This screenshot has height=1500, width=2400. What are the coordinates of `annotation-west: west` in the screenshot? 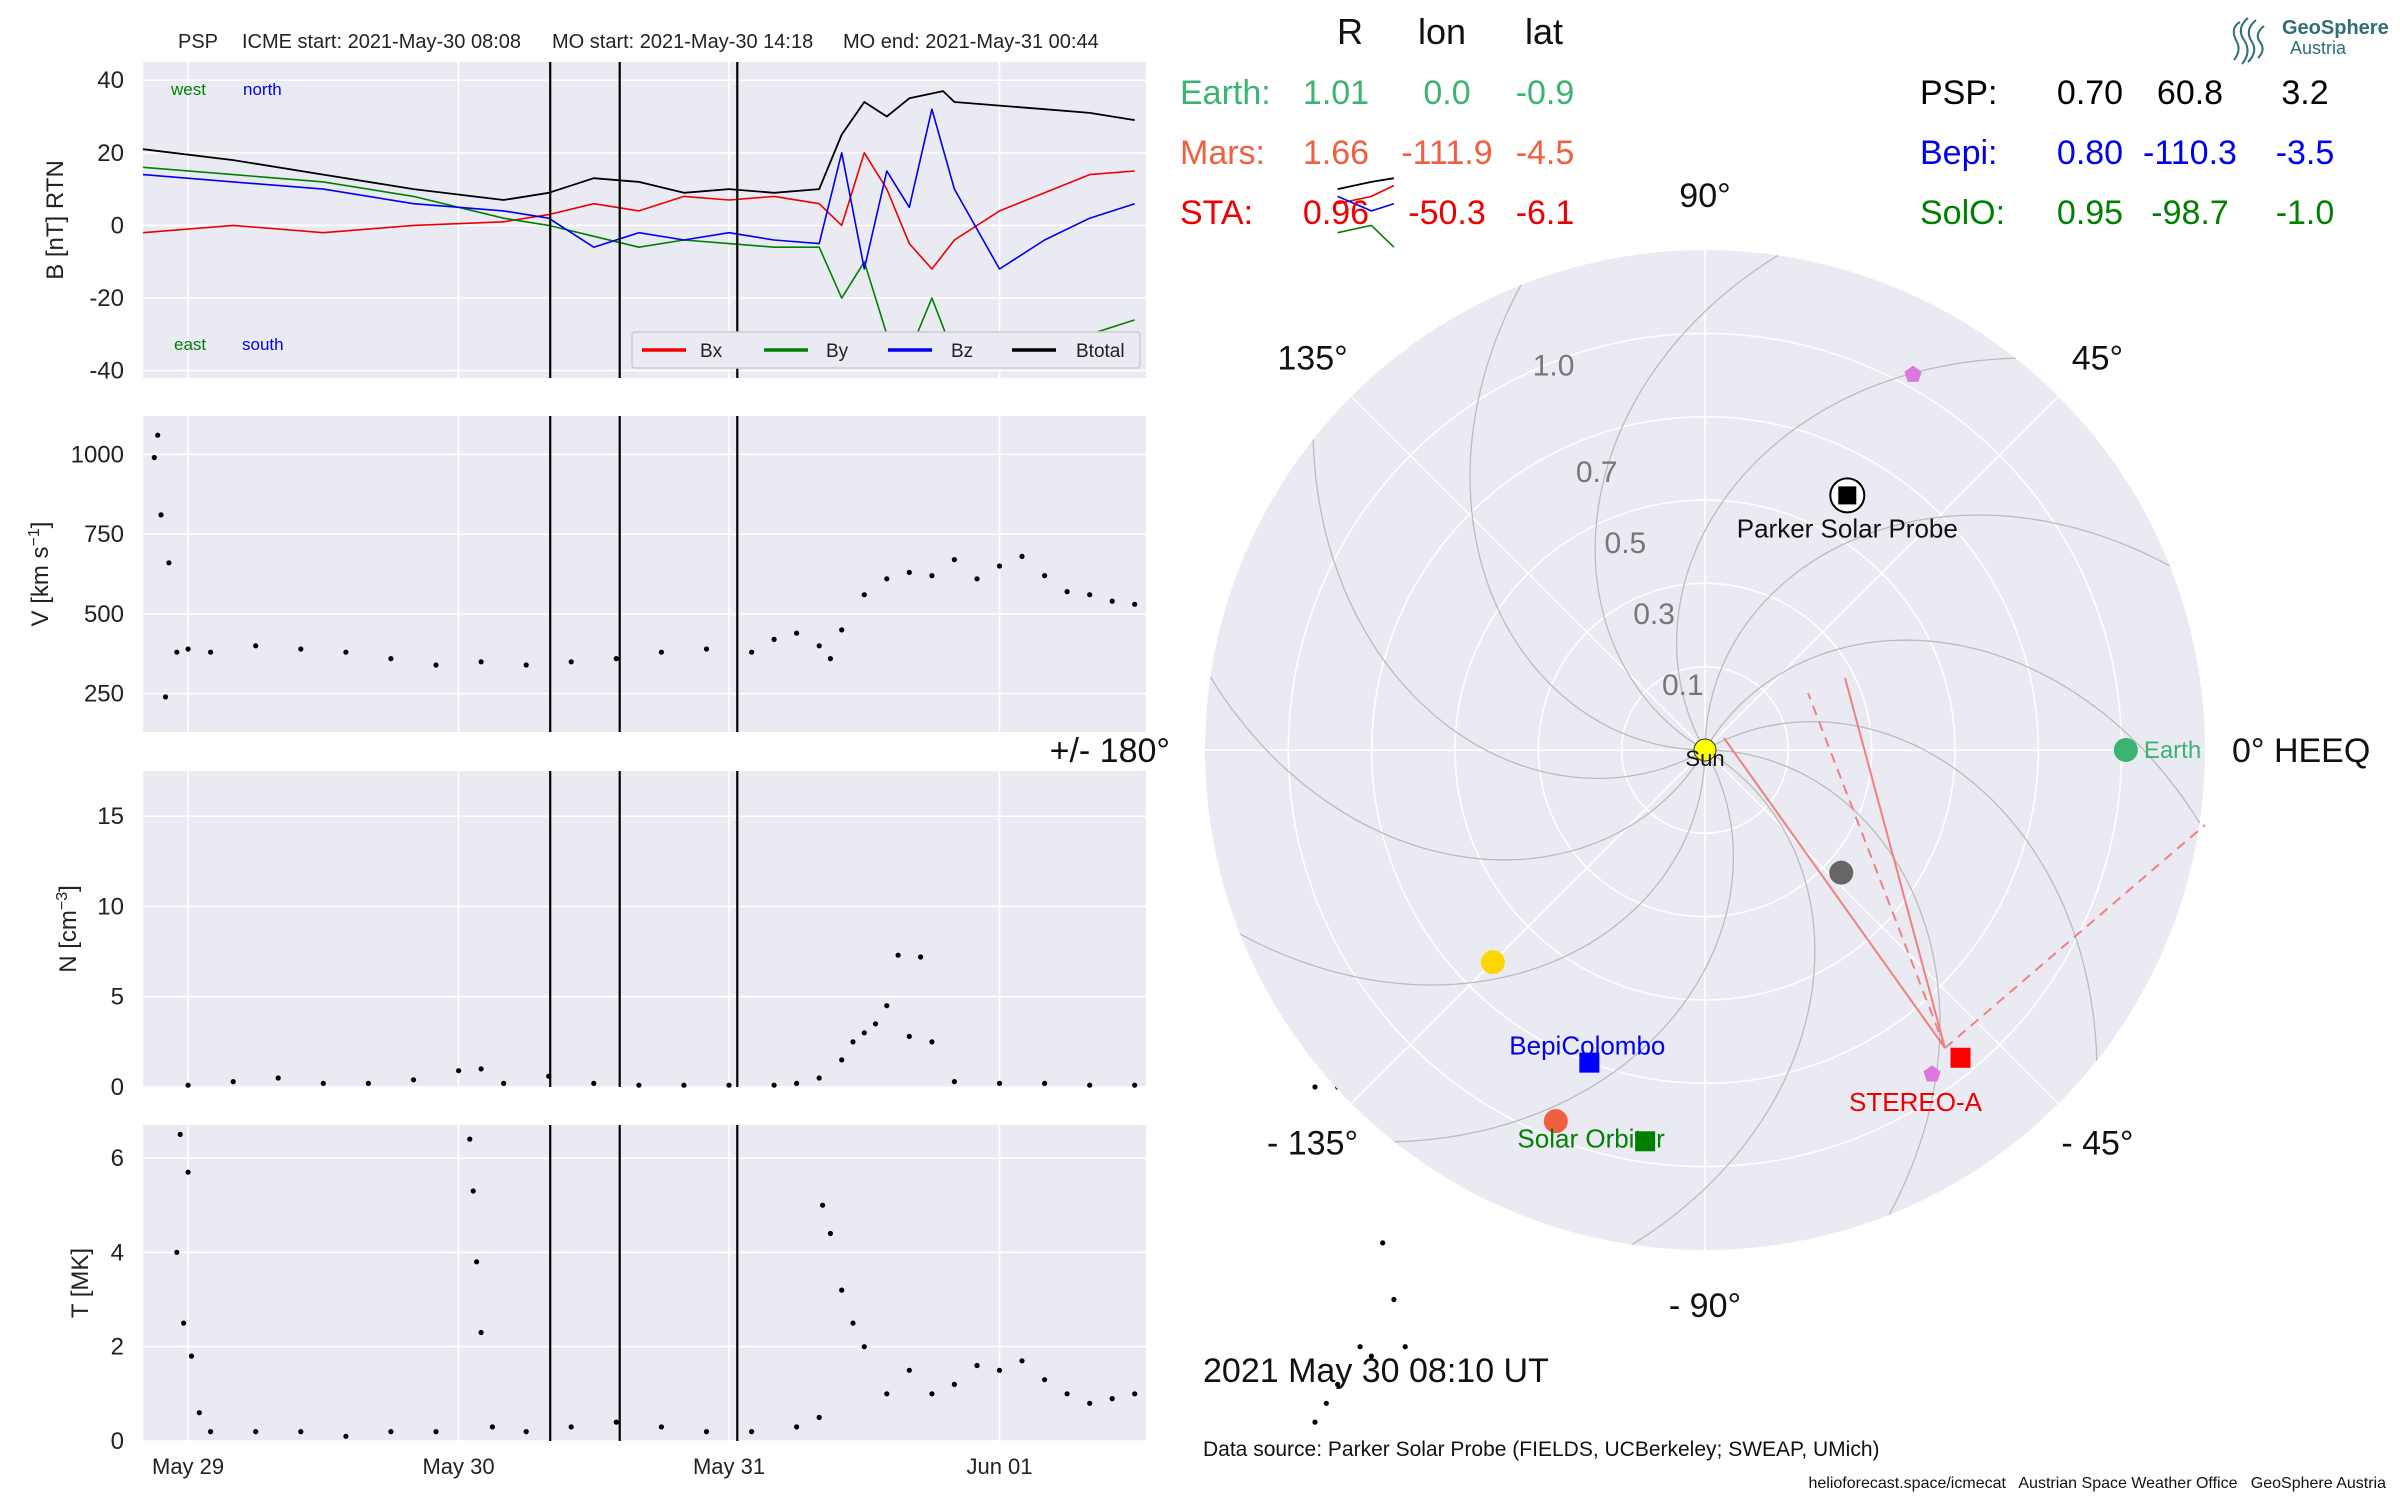 It's located at (188, 89).